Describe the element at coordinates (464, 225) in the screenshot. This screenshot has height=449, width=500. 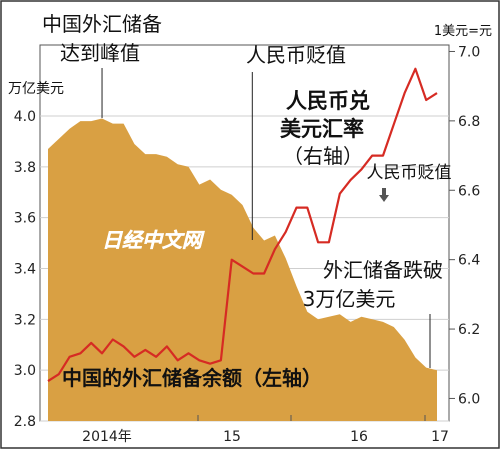
I see `right-axis-ticks: 7.0 6.8 6.6 6.4 6.2 6.0` at that location.